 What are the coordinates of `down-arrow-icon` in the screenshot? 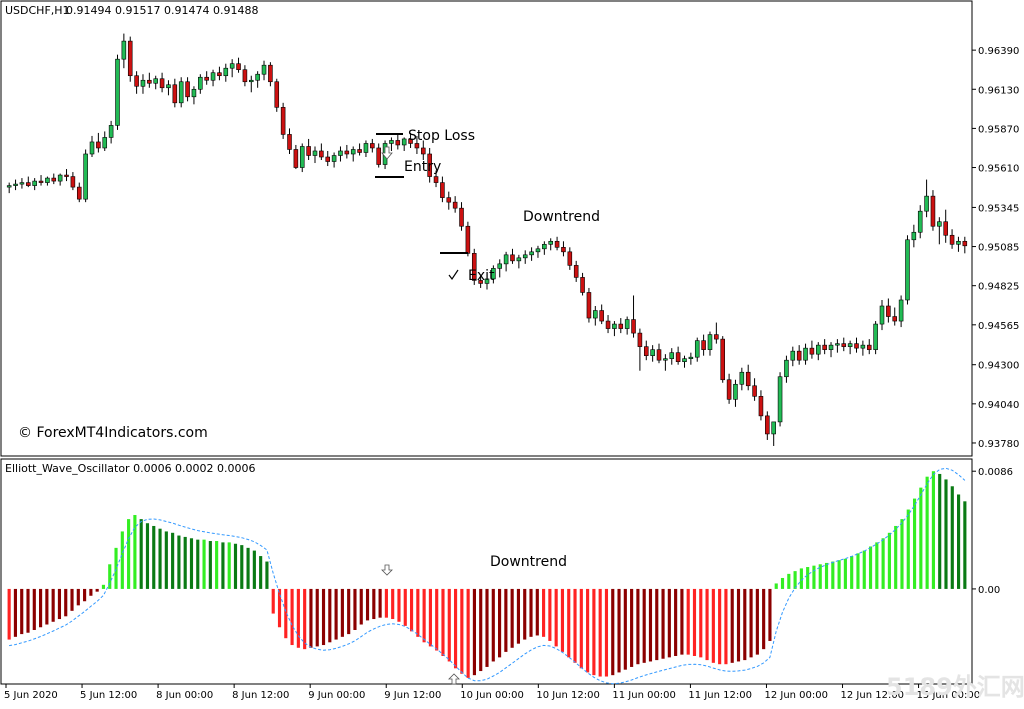 It's located at (387, 153).